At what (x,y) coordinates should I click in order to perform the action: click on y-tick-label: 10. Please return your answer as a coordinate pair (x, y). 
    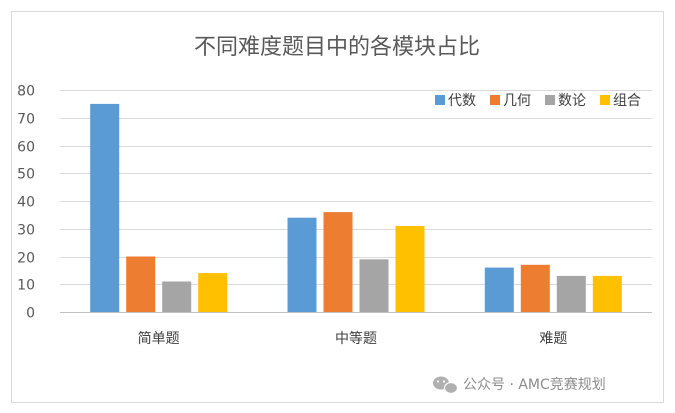
    Looking at the image, I should click on (26, 286).